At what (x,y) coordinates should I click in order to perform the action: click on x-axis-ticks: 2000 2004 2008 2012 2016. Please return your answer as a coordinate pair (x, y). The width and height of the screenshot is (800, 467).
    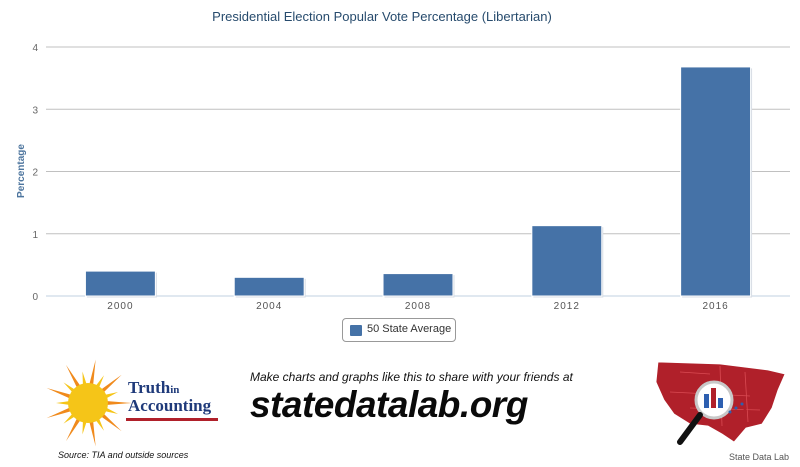
    Looking at the image, I should click on (417, 306).